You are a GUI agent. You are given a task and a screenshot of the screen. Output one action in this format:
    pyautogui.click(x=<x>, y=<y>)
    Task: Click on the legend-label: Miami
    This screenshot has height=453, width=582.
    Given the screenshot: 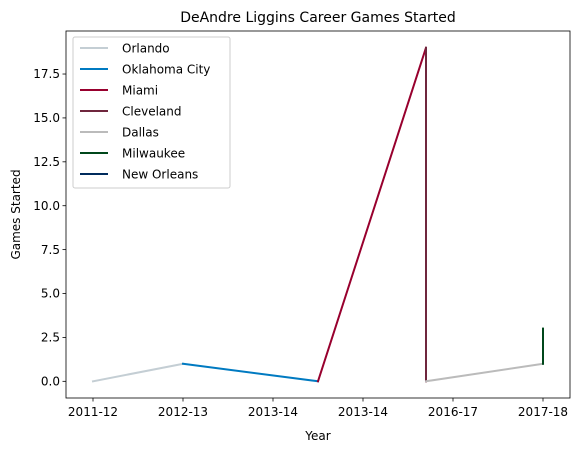 What is the action you would take?
    pyautogui.click(x=140, y=91)
    